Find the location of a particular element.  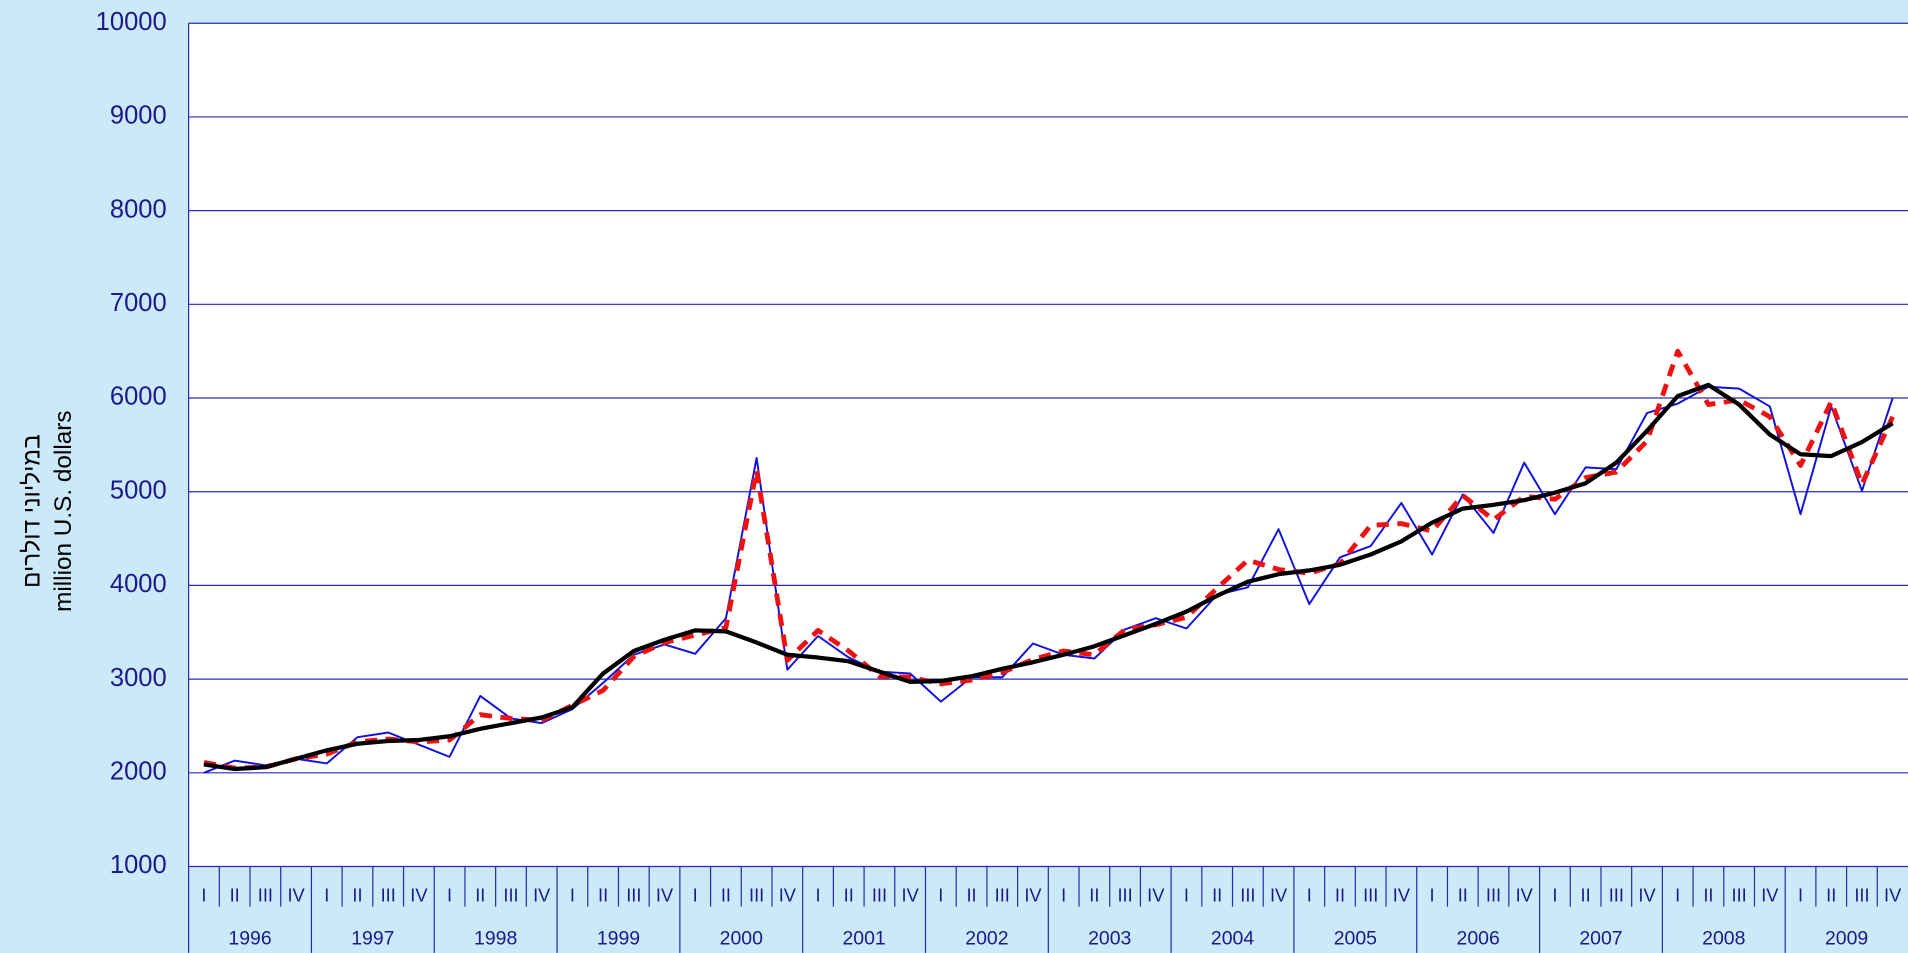

year-label: 1999 is located at coordinates (618, 939).